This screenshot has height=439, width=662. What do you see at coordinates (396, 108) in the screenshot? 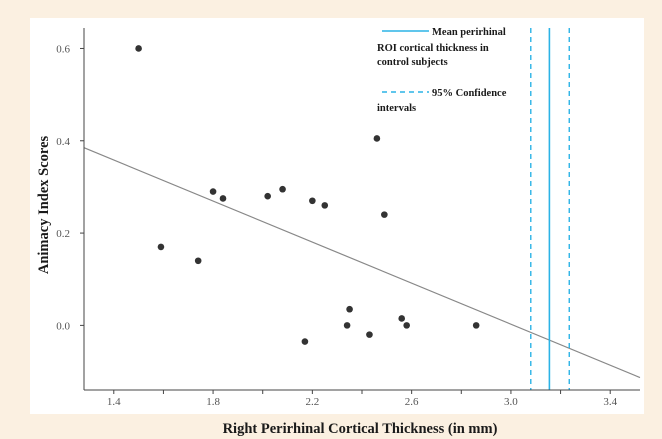
I see `legend-ci-label-line2: intervals` at bounding box center [396, 108].